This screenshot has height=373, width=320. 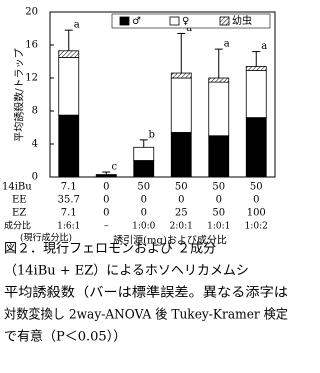 What do you see at coordinates (218, 227) in the screenshot?
I see `table-cell: 1:0:1` at bounding box center [218, 227].